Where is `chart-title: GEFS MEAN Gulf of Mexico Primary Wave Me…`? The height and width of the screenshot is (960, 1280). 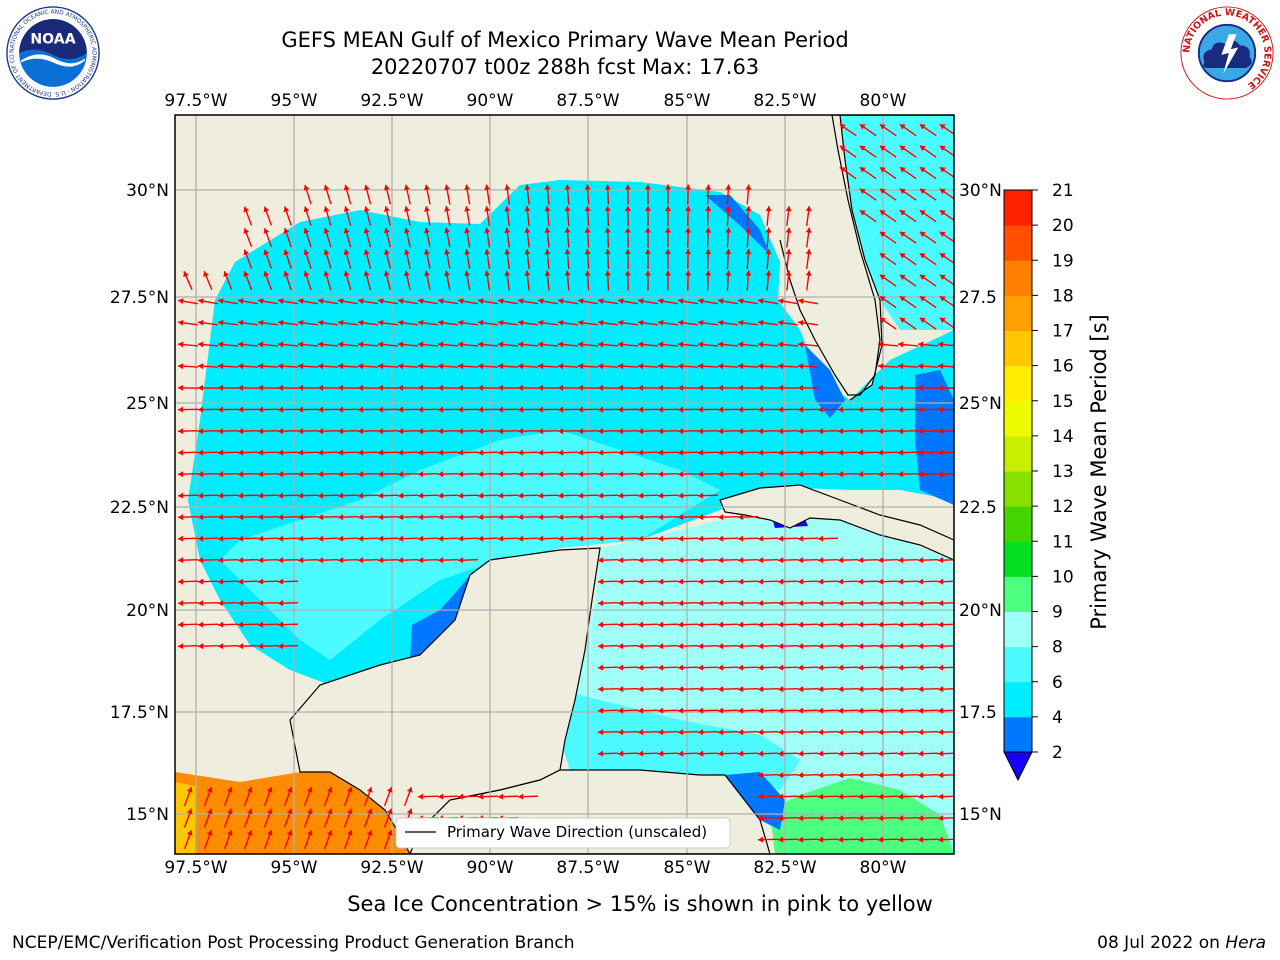
chart-title: GEFS MEAN Gulf of Mexico Primary Wave Me… is located at coordinates (565, 40).